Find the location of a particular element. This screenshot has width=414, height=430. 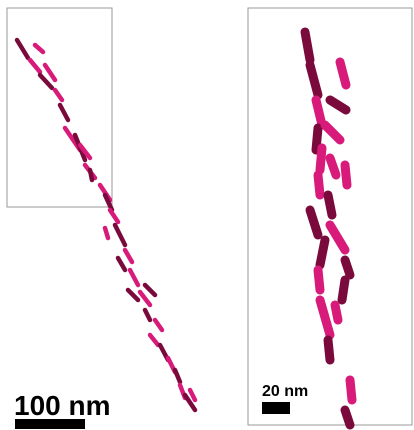

scale-bar-label: 20 nm is located at coordinates (285, 391).